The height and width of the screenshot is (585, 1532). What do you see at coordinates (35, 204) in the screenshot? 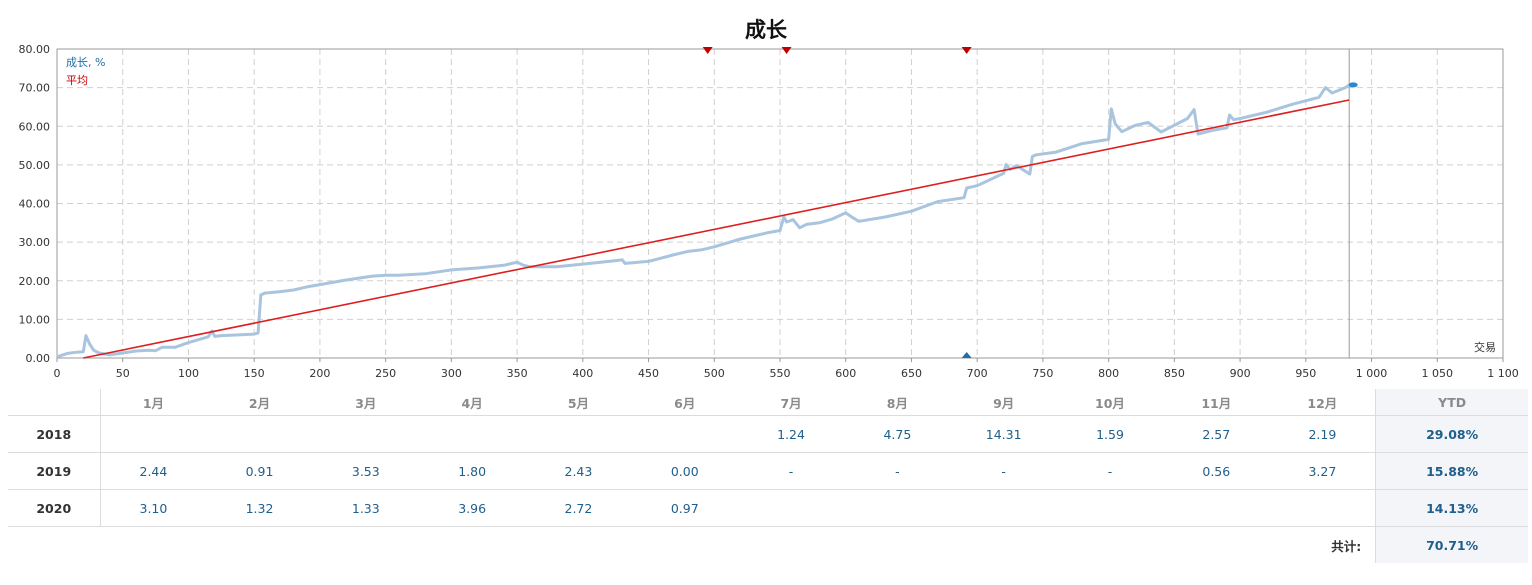
I see `y-tick-label: 40.00` at bounding box center [35, 204].